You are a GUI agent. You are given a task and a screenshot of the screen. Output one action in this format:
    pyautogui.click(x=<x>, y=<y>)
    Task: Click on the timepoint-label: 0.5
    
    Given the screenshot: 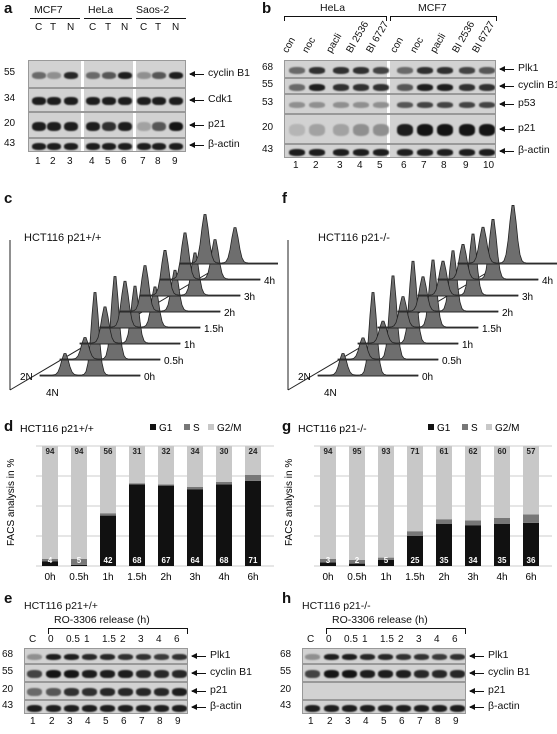 What is the action you would take?
    pyautogui.click(x=351, y=639)
    